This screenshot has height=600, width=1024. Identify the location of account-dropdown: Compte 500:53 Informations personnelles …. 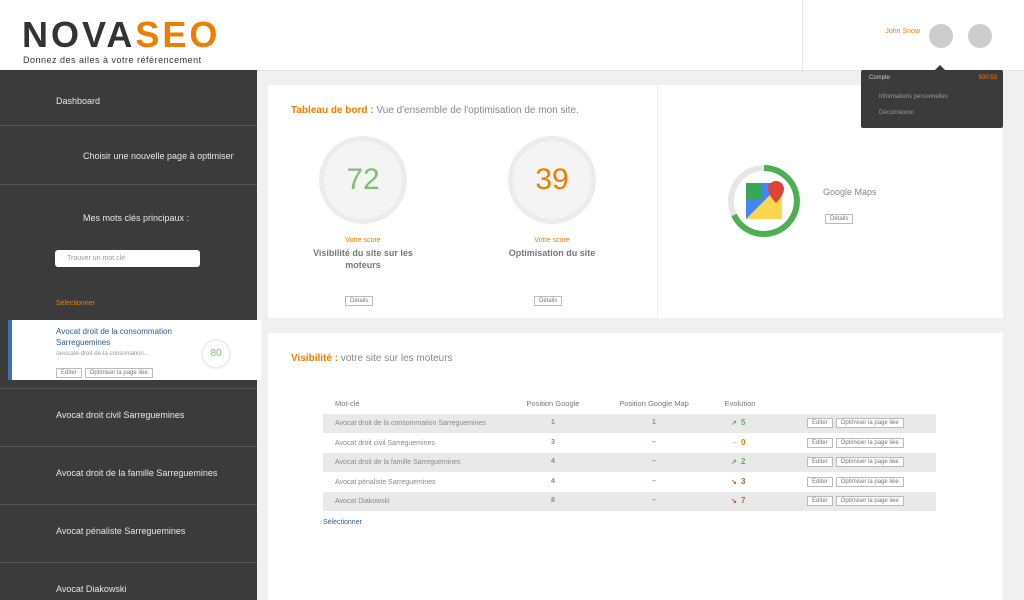
(932, 96).